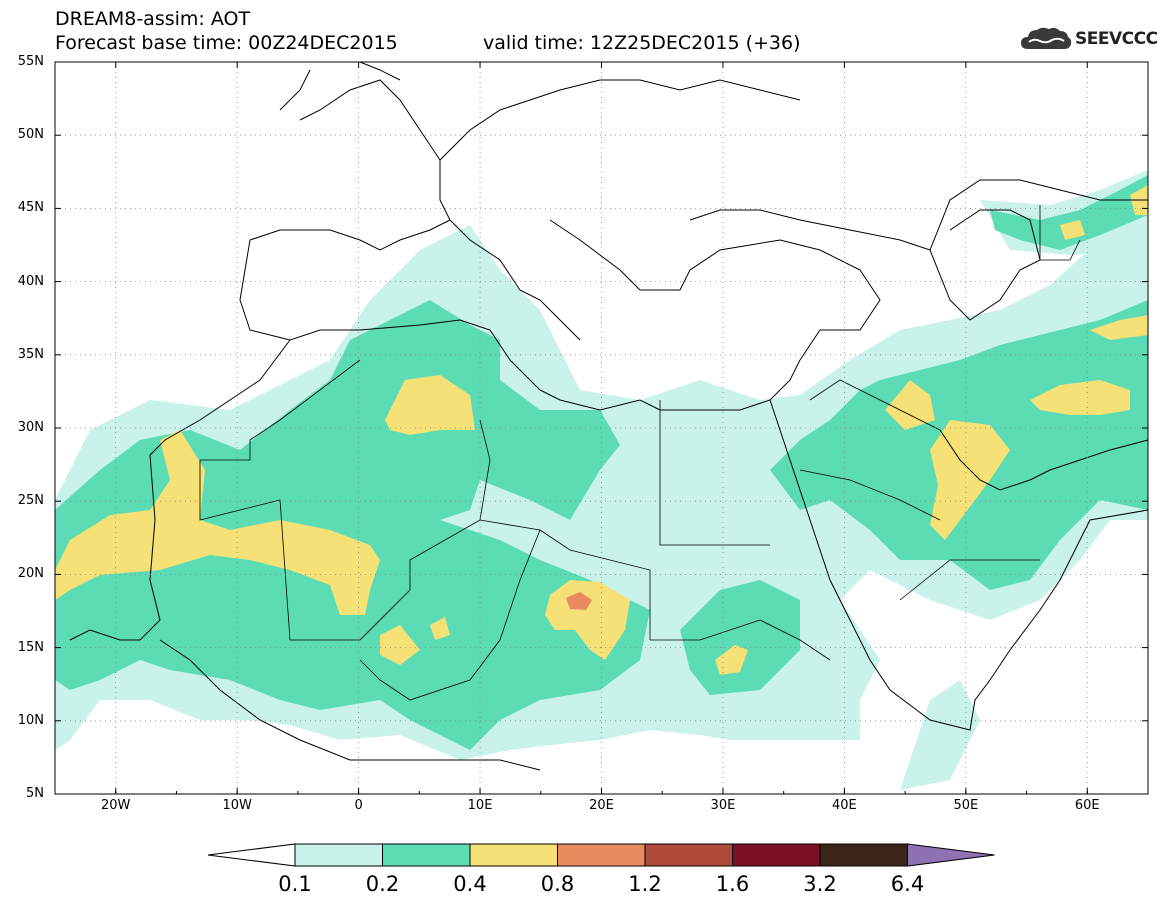 Image resolution: width=1165 pixels, height=905 pixels. What do you see at coordinates (358, 805) in the screenshot?
I see `lon-label: 0` at bounding box center [358, 805].